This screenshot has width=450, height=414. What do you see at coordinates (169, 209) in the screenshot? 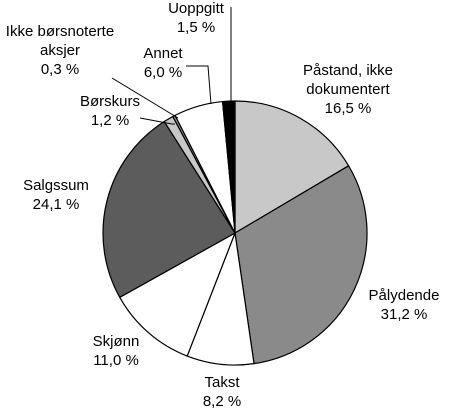
I see `pie-slice-salgssum` at bounding box center [169, 209].